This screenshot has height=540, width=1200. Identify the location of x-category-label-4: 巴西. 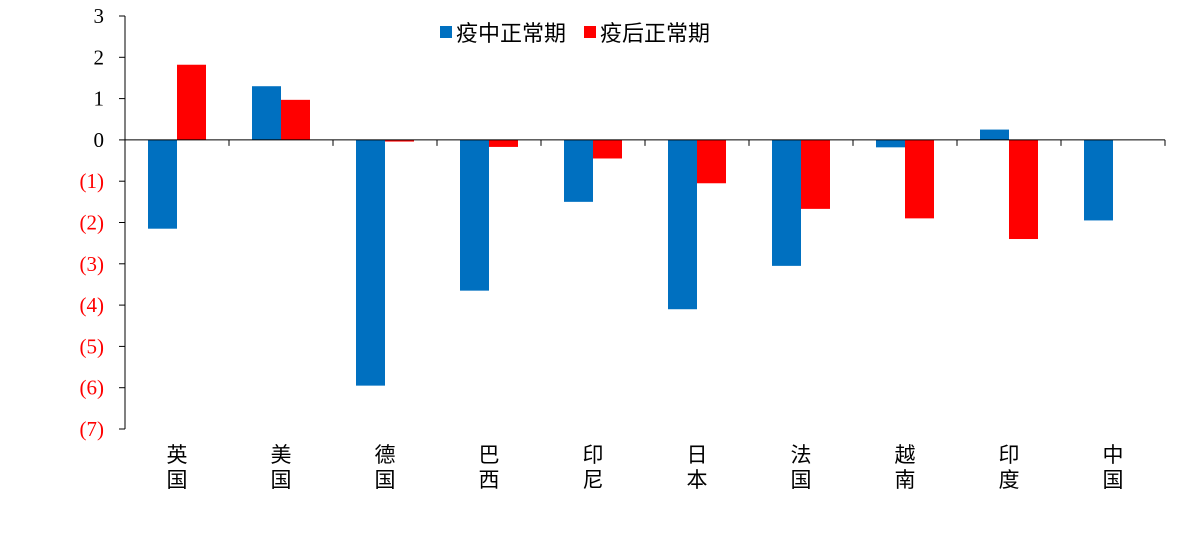
(489, 467).